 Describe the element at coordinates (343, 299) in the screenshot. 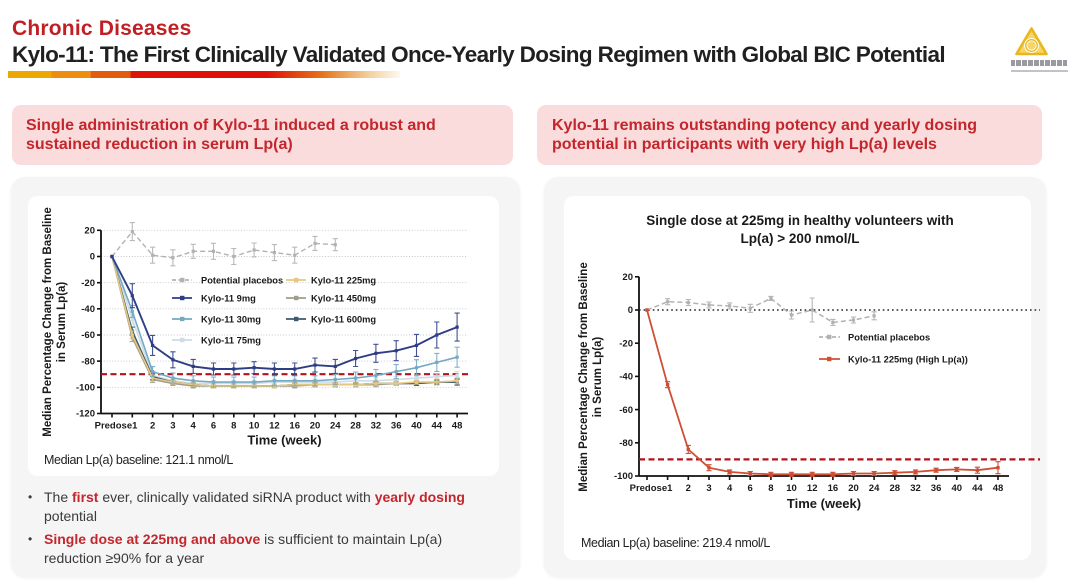

I see `svg-text: Kylo-11 450mg` at that location.